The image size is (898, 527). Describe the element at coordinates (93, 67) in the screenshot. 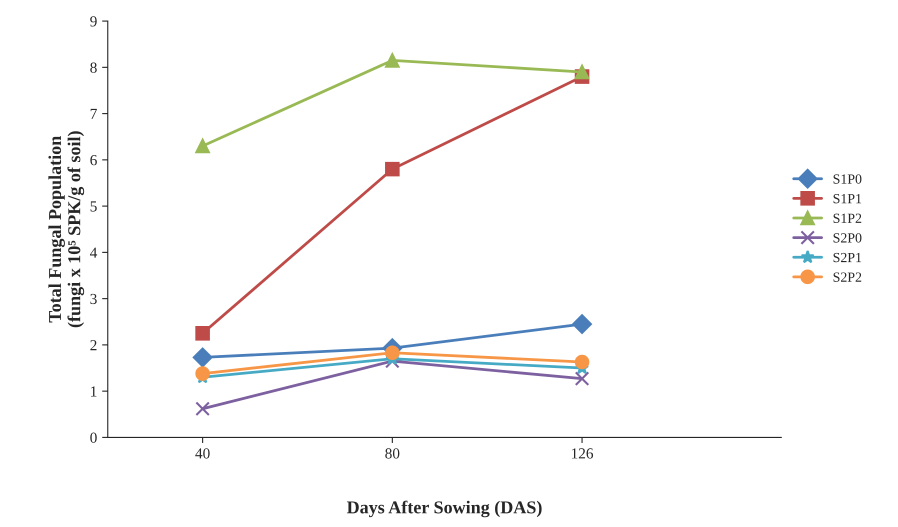

I see `y-tick-label: 8` at that location.